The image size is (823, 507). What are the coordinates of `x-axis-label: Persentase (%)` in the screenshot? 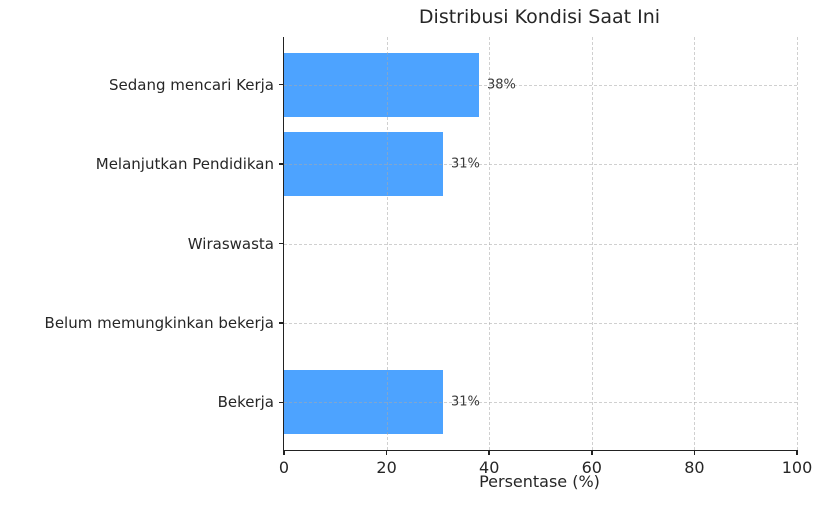 It's located at (539, 481).